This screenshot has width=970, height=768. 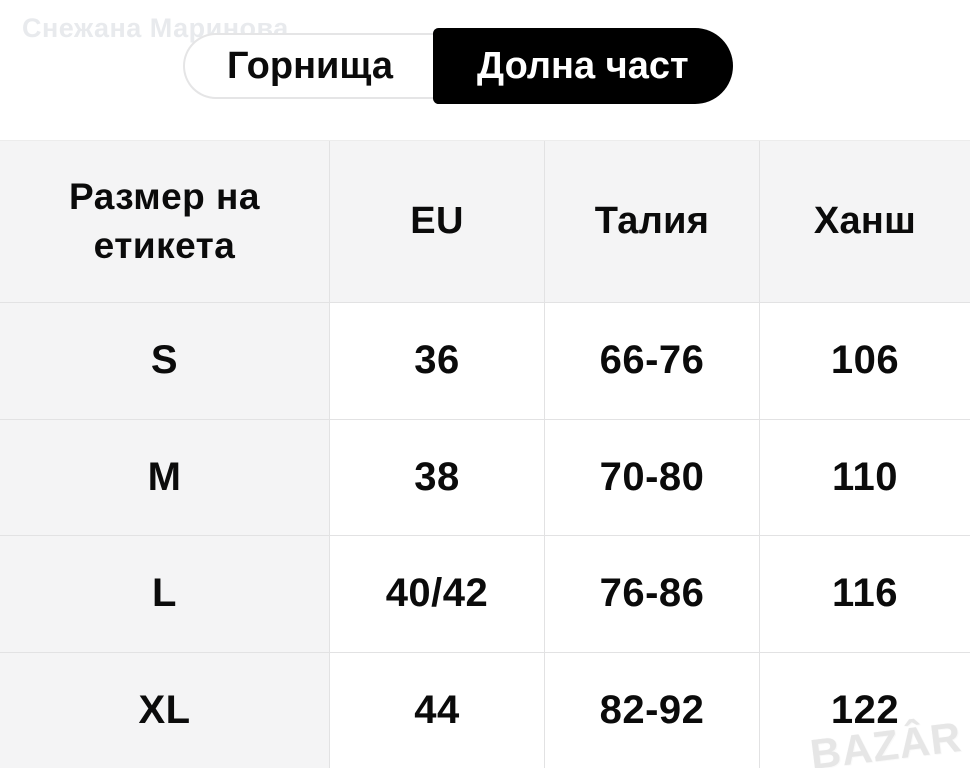 What do you see at coordinates (437, 222) in the screenshot?
I see `column-header-eu: EU` at bounding box center [437, 222].